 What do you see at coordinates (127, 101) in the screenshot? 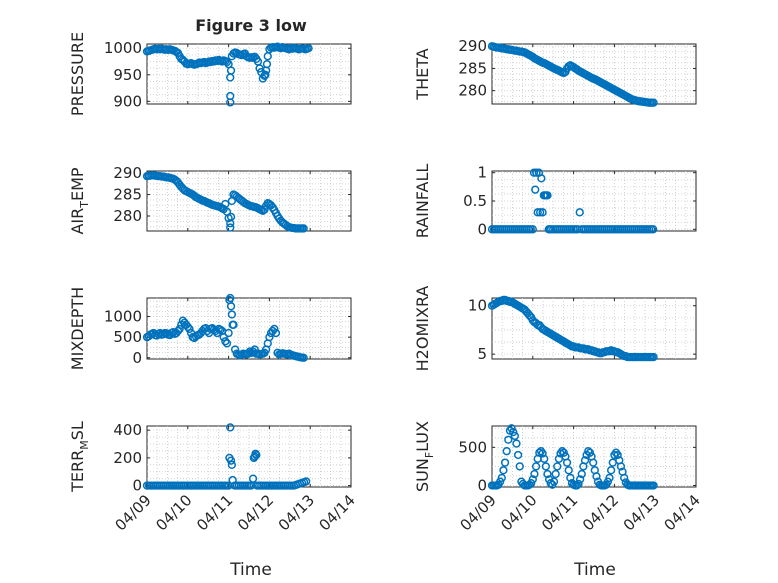
I see `y-tick-label: 900` at bounding box center [127, 101].